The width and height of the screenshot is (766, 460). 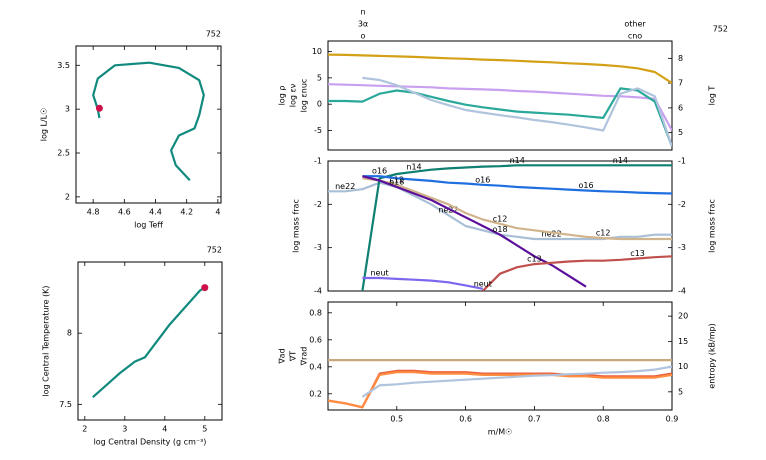 I want to click on y-tick-label: 0.2, so click(x=315, y=393).